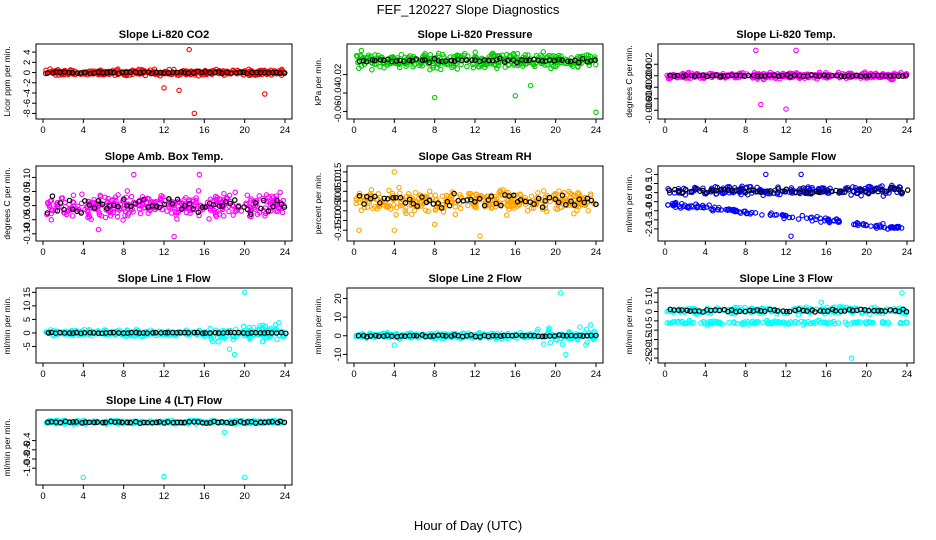 This screenshot has width=936, height=540. Describe the element at coordinates (27, 62) in the screenshot. I see `y-tick-label: 2` at that location.